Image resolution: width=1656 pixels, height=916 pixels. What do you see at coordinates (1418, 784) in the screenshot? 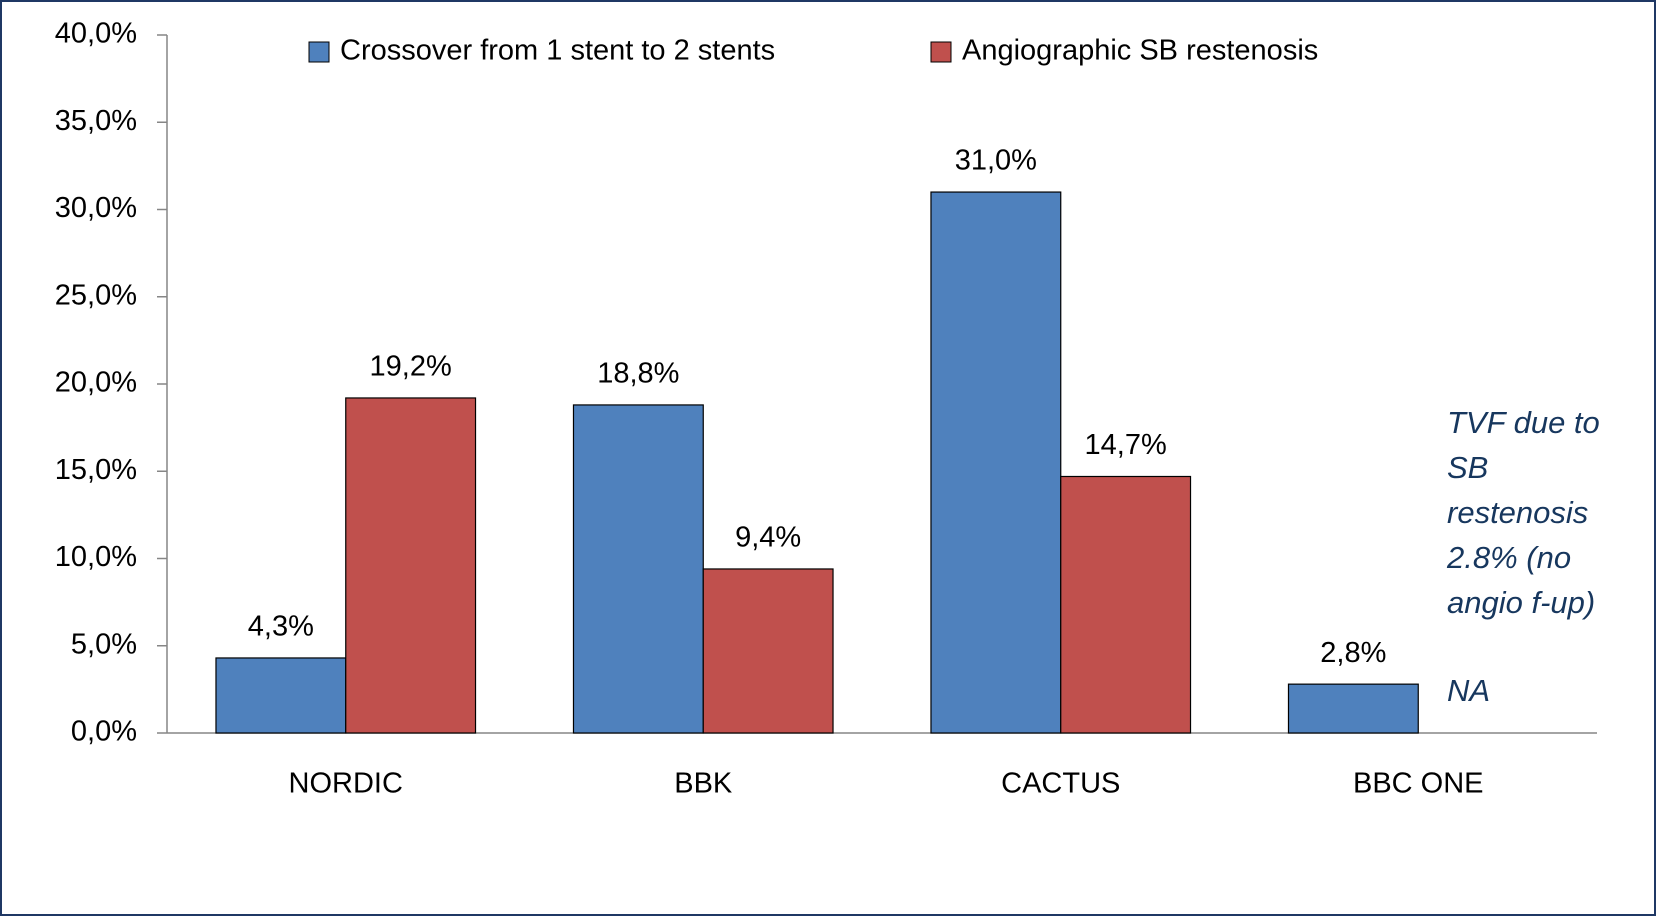
I see `x-tick-label: BBC ONE` at bounding box center [1418, 784].